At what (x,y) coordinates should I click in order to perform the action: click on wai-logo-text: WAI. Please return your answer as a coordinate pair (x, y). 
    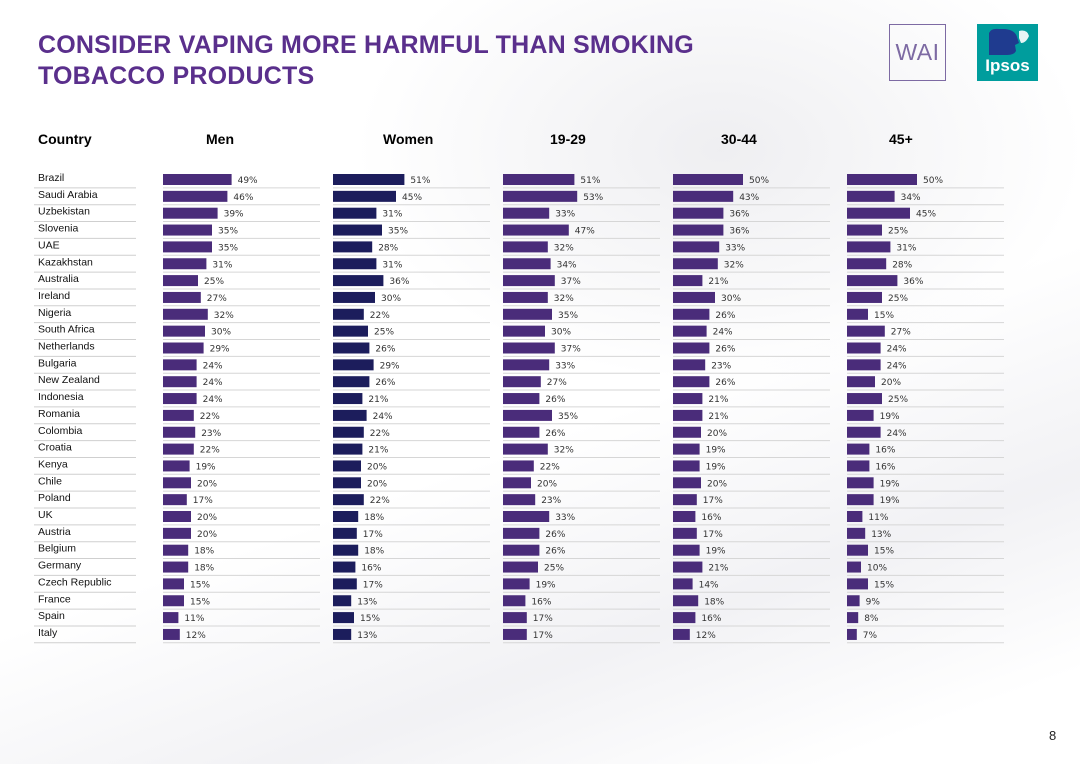
    Looking at the image, I should click on (917, 52).